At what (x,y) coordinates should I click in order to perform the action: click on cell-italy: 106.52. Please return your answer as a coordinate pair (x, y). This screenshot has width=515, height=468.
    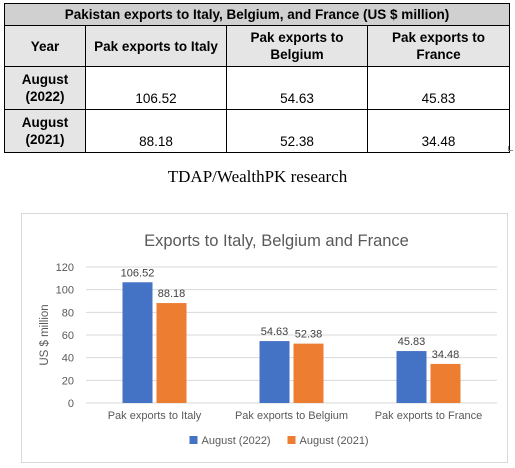
    Looking at the image, I should click on (156, 88).